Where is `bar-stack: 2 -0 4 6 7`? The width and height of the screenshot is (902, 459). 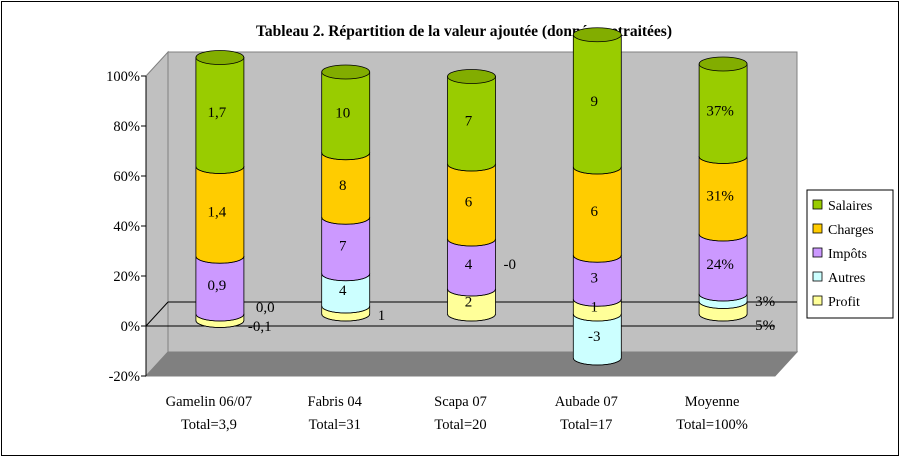 bar-stack: 2 -0 4 6 7 is located at coordinates (482, 195).